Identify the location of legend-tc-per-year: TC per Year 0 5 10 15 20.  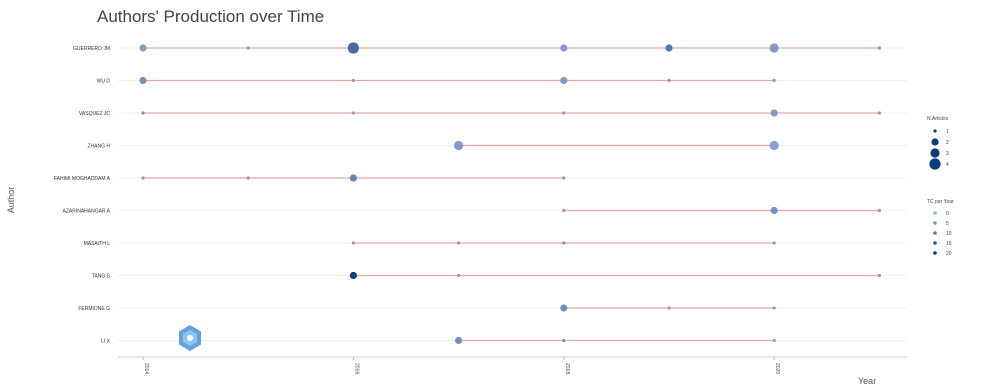
(940, 228).